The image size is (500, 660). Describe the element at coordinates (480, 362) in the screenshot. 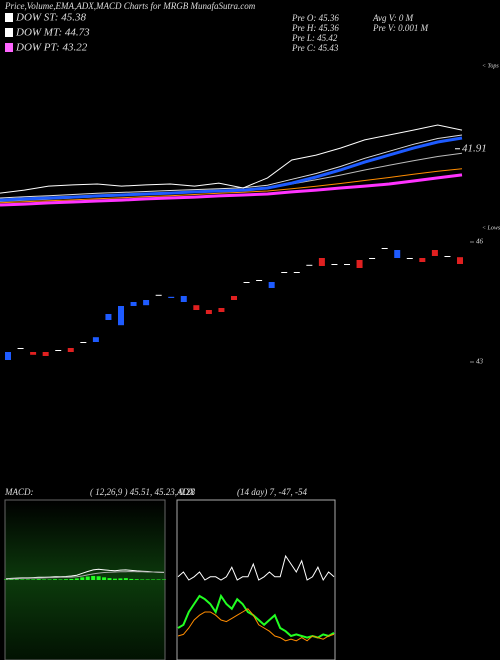

I see `y-tick-label: 43` at that location.